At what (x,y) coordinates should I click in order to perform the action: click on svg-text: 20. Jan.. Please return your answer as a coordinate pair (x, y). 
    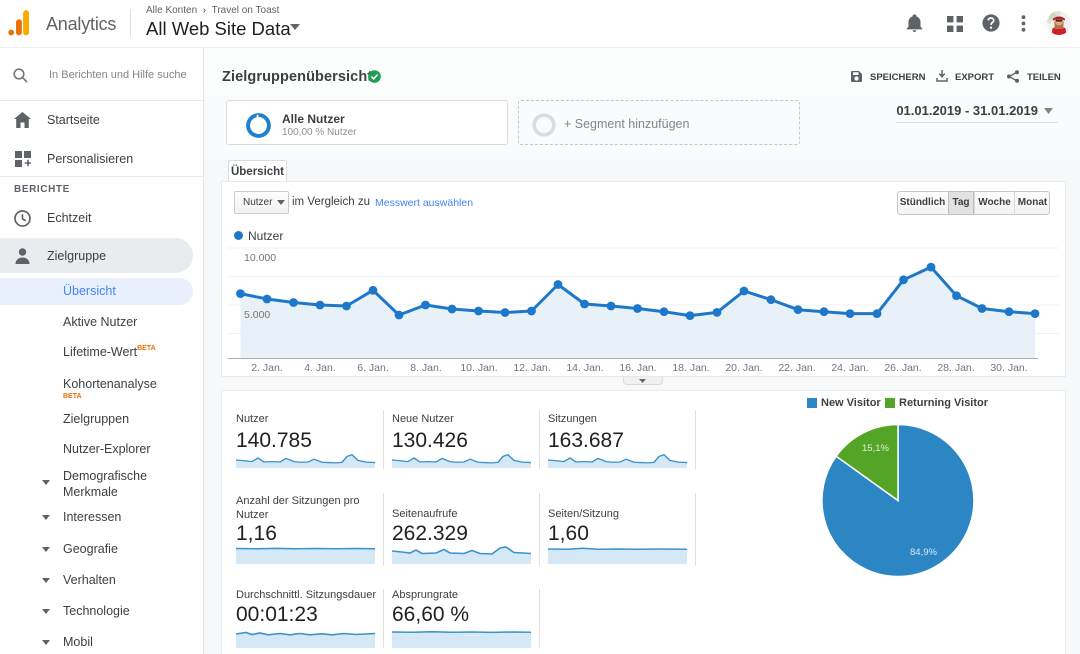
    Looking at the image, I should click on (743, 368).